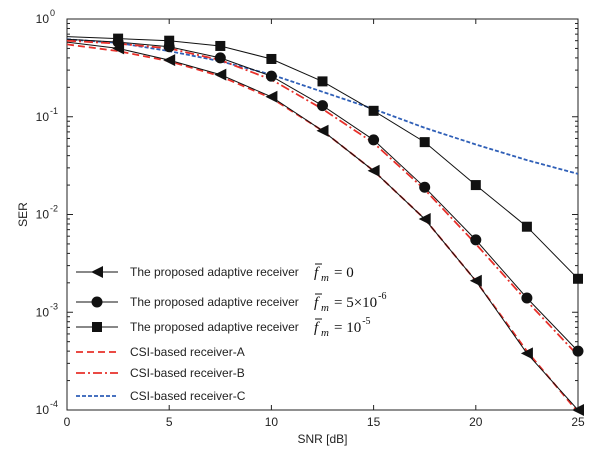 Image resolution: width=598 pixels, height=456 pixels. Describe the element at coordinates (355, 303) in the screenshot. I see `legend-math-rhs-1: = 5×10` at that location.